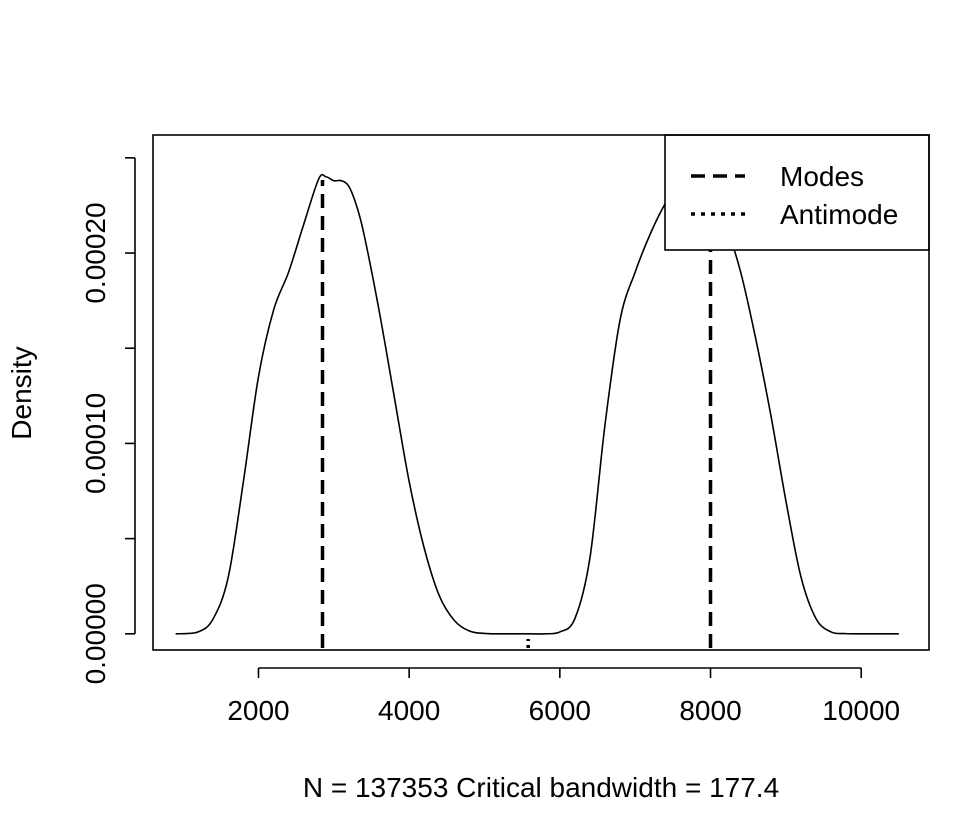 The image size is (980, 830). Describe the element at coordinates (95, 443) in the screenshot. I see `y-axis-tick-label: 0.00010` at that location.